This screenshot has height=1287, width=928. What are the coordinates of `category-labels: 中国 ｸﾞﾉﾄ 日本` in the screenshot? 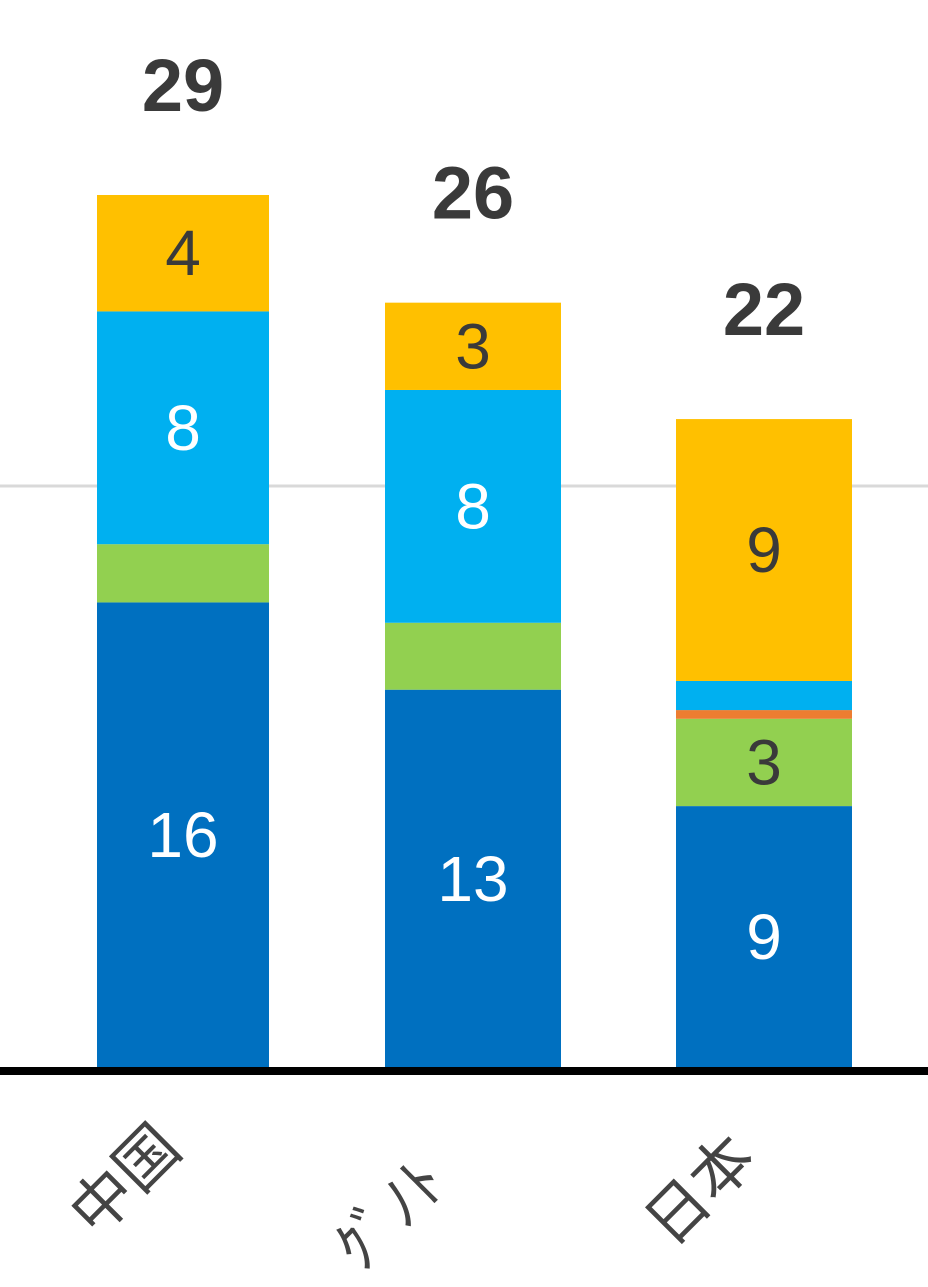 It's located at (412, 1197).